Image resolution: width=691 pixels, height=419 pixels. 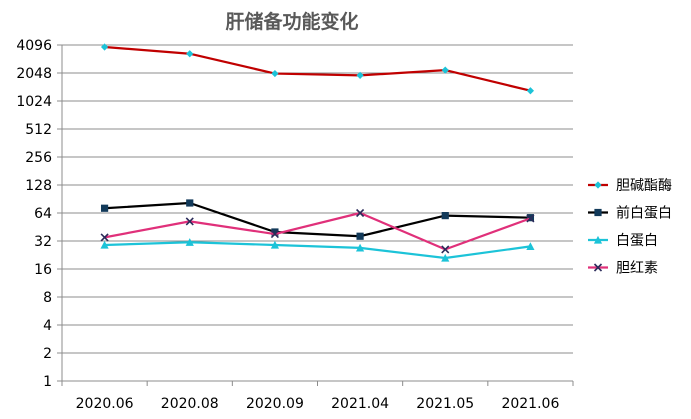 What do you see at coordinates (644, 213) in the screenshot?
I see `legend-label: 前白蛋白` at bounding box center [644, 213].